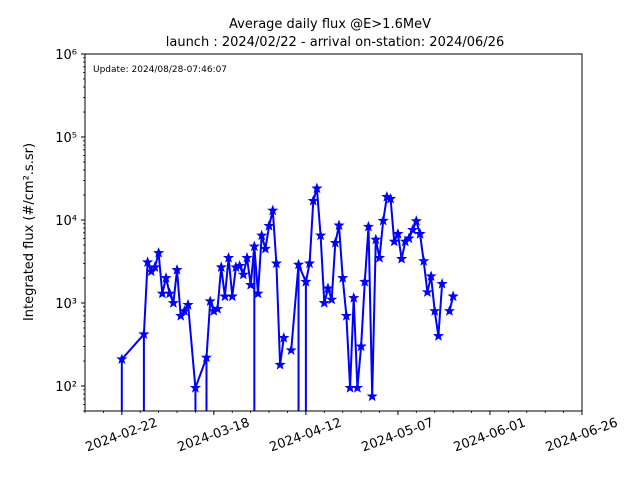 The width and height of the screenshot is (640, 480). I want to click on y-axis: 10² 10³ 10⁴ 10⁵ 10⁶, so click(70, 230).